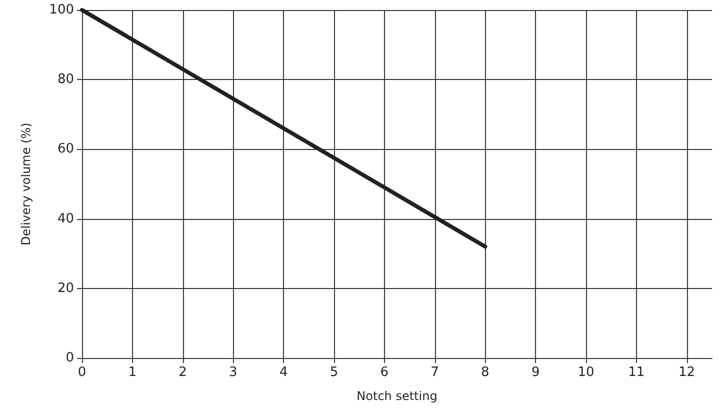  Describe the element at coordinates (334, 372) in the screenshot. I see `x-tick-label: 5` at that location.